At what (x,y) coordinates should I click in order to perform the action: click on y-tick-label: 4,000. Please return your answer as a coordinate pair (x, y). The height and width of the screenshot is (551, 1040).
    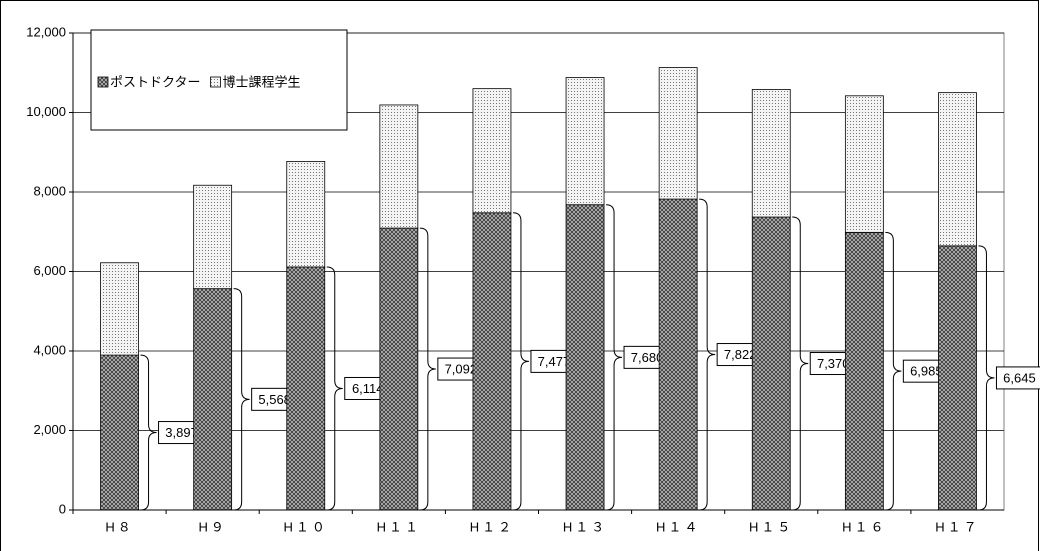
    Looking at the image, I should click on (49, 349).